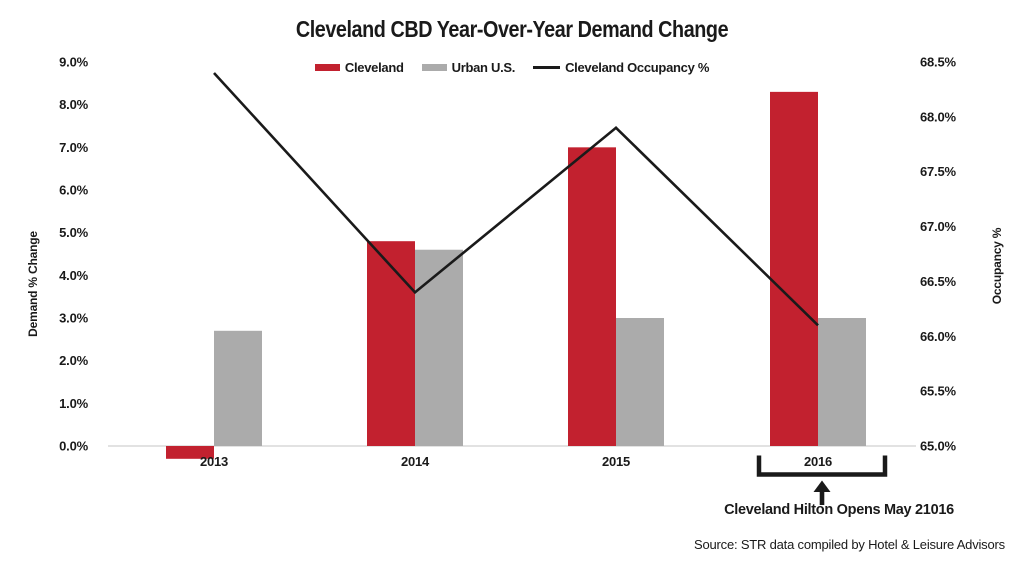 The width and height of the screenshot is (1024, 567). What do you see at coordinates (839, 510) in the screenshot?
I see `annotation-text: Cleveland Hilton Opens May 21016` at bounding box center [839, 510].